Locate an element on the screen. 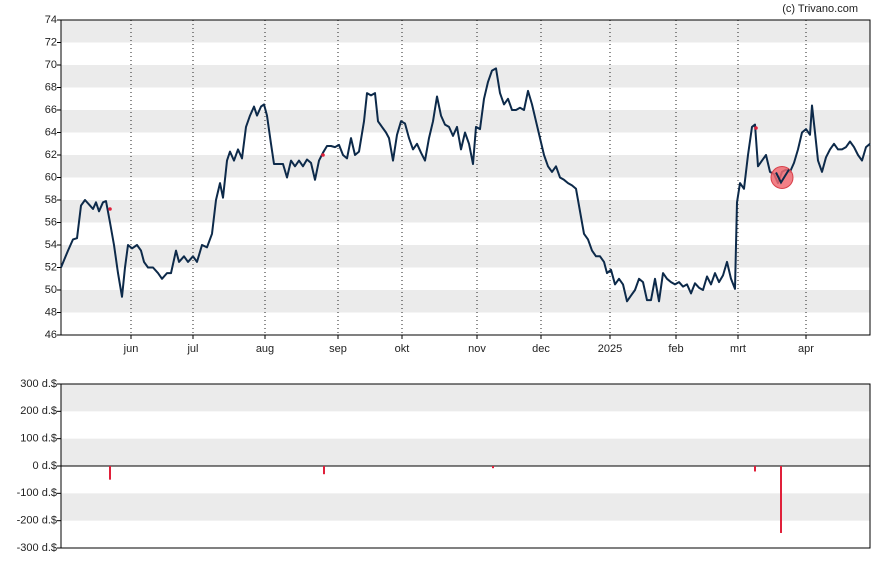  y-tick-label: -300 d.$ is located at coordinates (37, 548).